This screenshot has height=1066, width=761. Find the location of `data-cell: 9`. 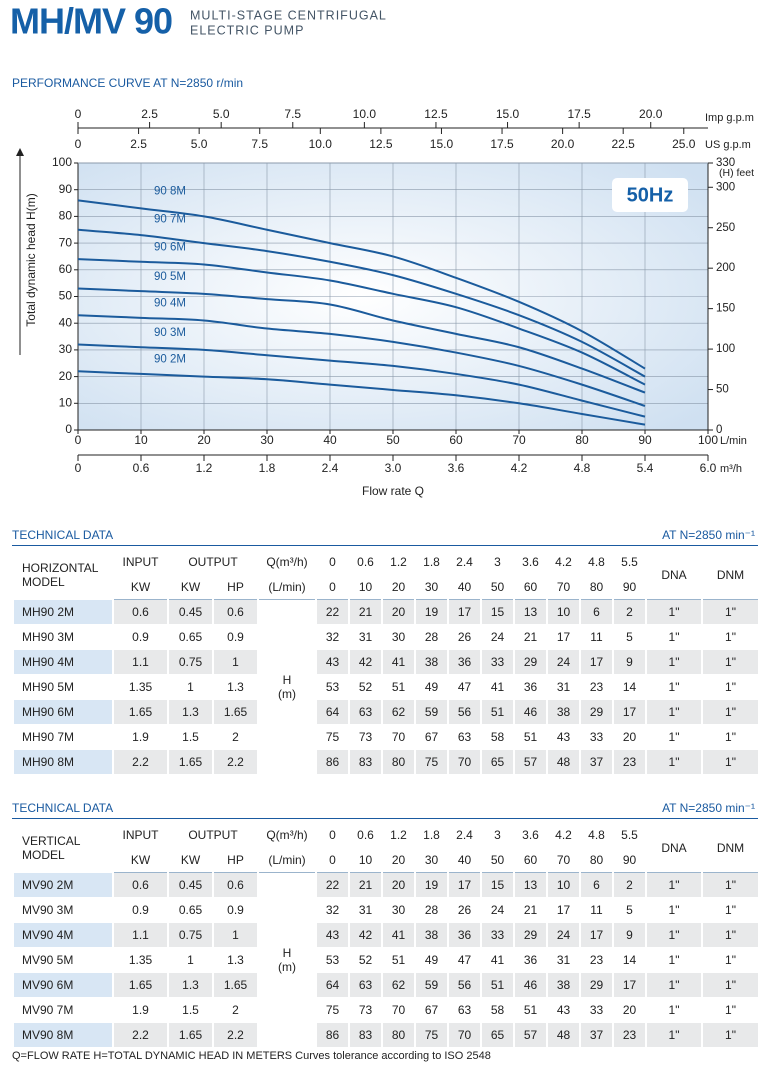

data-cell: 9 is located at coordinates (629, 662).